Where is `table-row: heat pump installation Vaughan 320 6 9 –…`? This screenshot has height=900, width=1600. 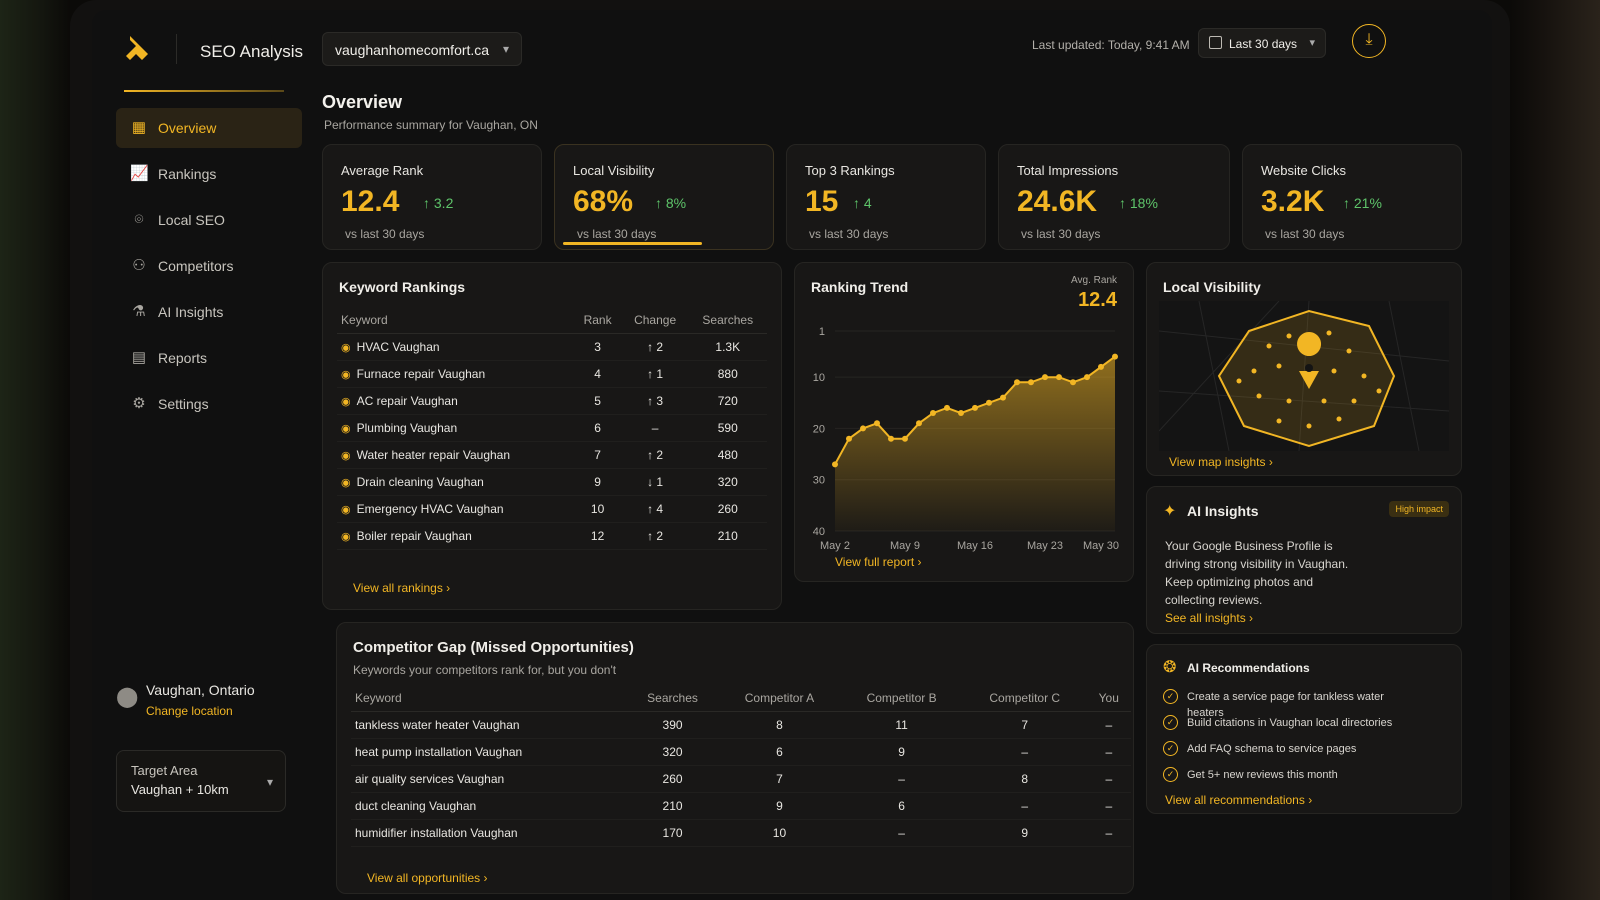 table-row: heat pump installation Vaughan 320 6 9 –… is located at coordinates (741, 752).